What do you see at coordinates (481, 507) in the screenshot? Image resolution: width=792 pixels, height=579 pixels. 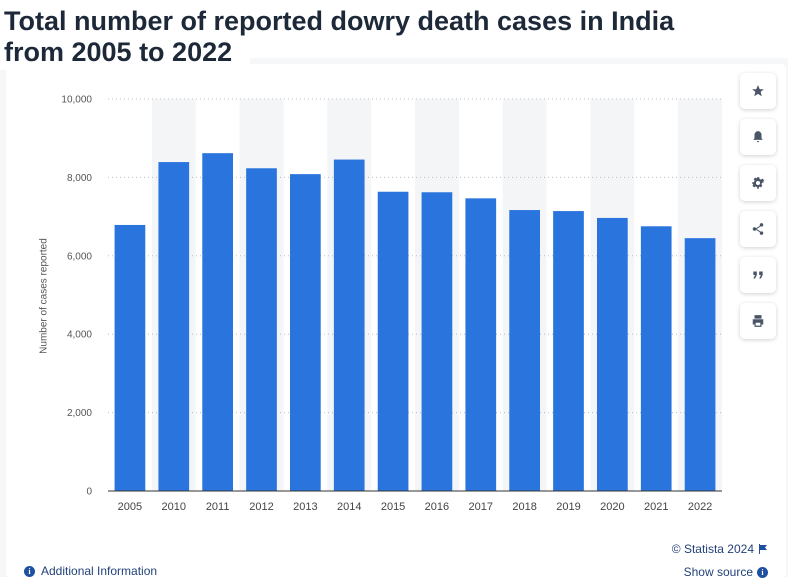 I see `x-tick-label: 2017` at bounding box center [481, 507].